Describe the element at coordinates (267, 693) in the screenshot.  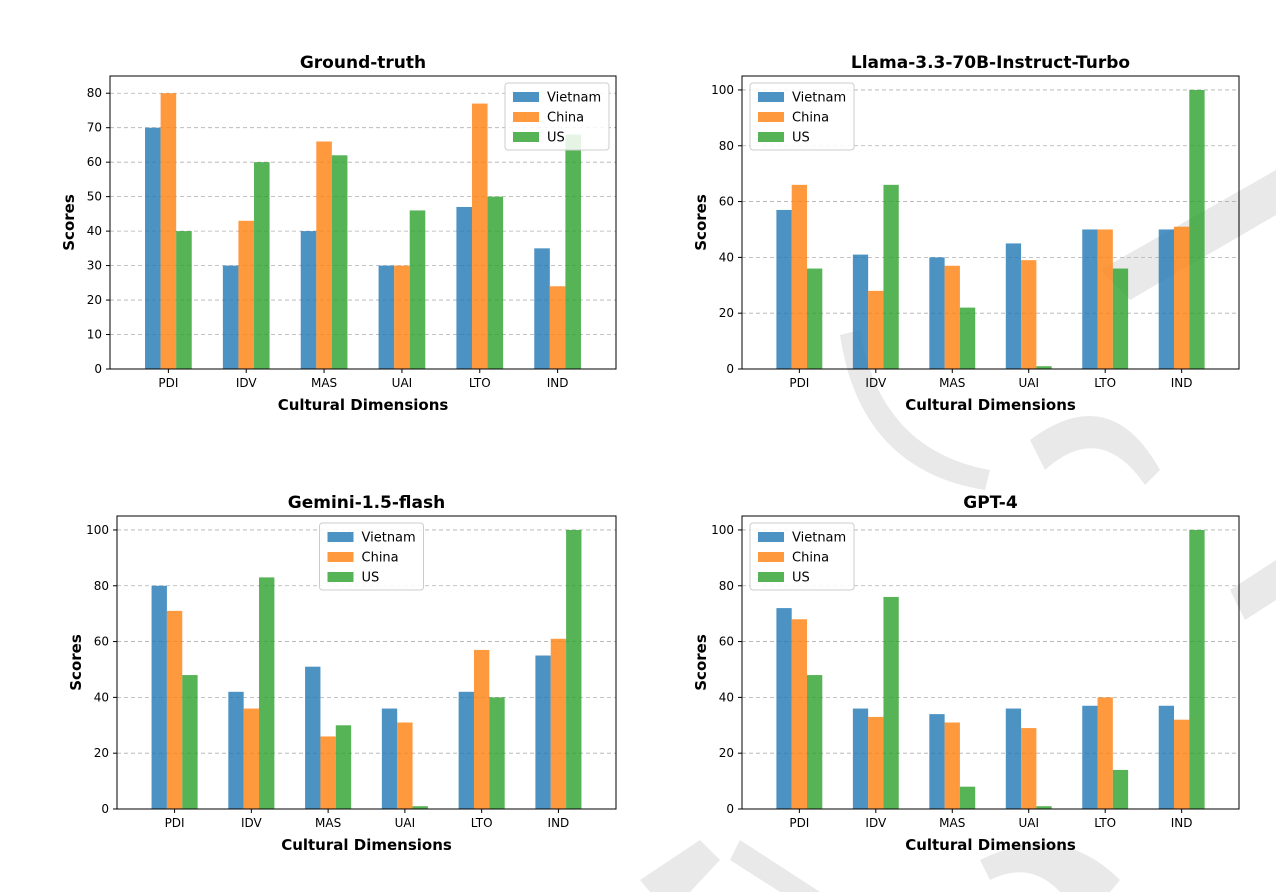
I see `bar-us-idv` at that location.